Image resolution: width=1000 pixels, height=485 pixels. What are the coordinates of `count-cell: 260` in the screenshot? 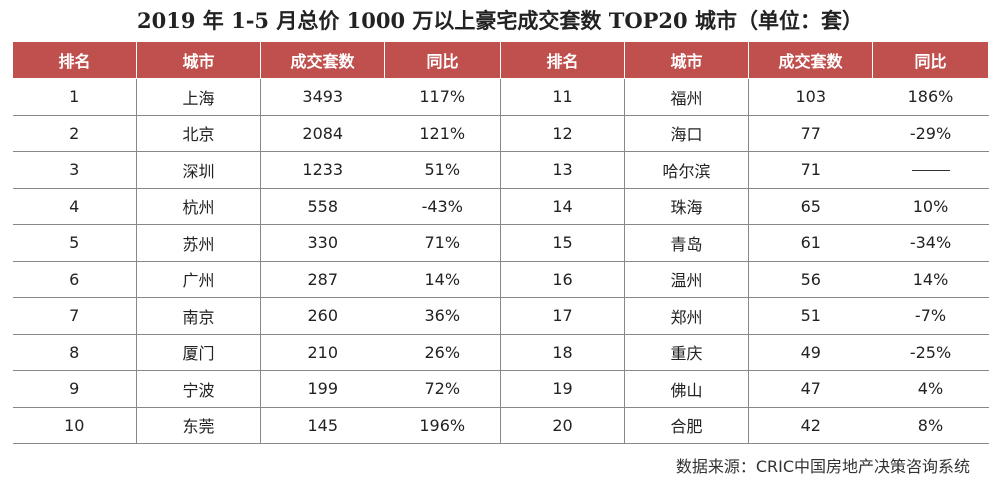 It's located at (322, 316).